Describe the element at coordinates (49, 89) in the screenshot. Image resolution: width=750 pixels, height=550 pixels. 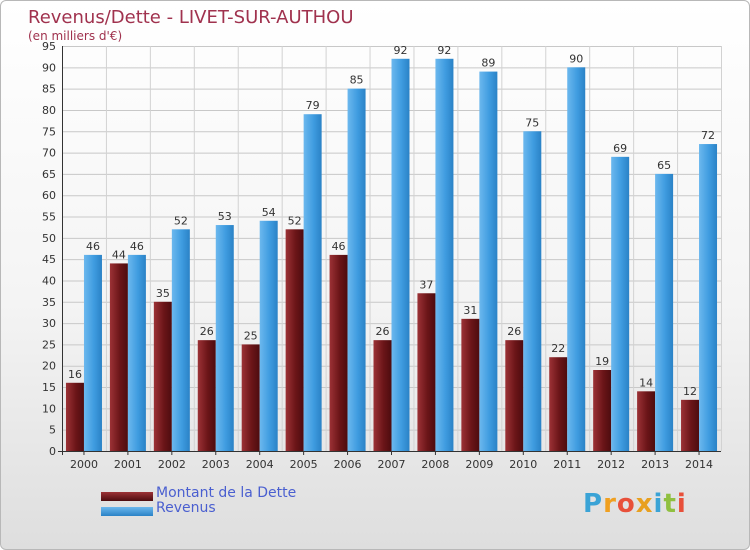
I see `y-tick-label: 85` at that location.